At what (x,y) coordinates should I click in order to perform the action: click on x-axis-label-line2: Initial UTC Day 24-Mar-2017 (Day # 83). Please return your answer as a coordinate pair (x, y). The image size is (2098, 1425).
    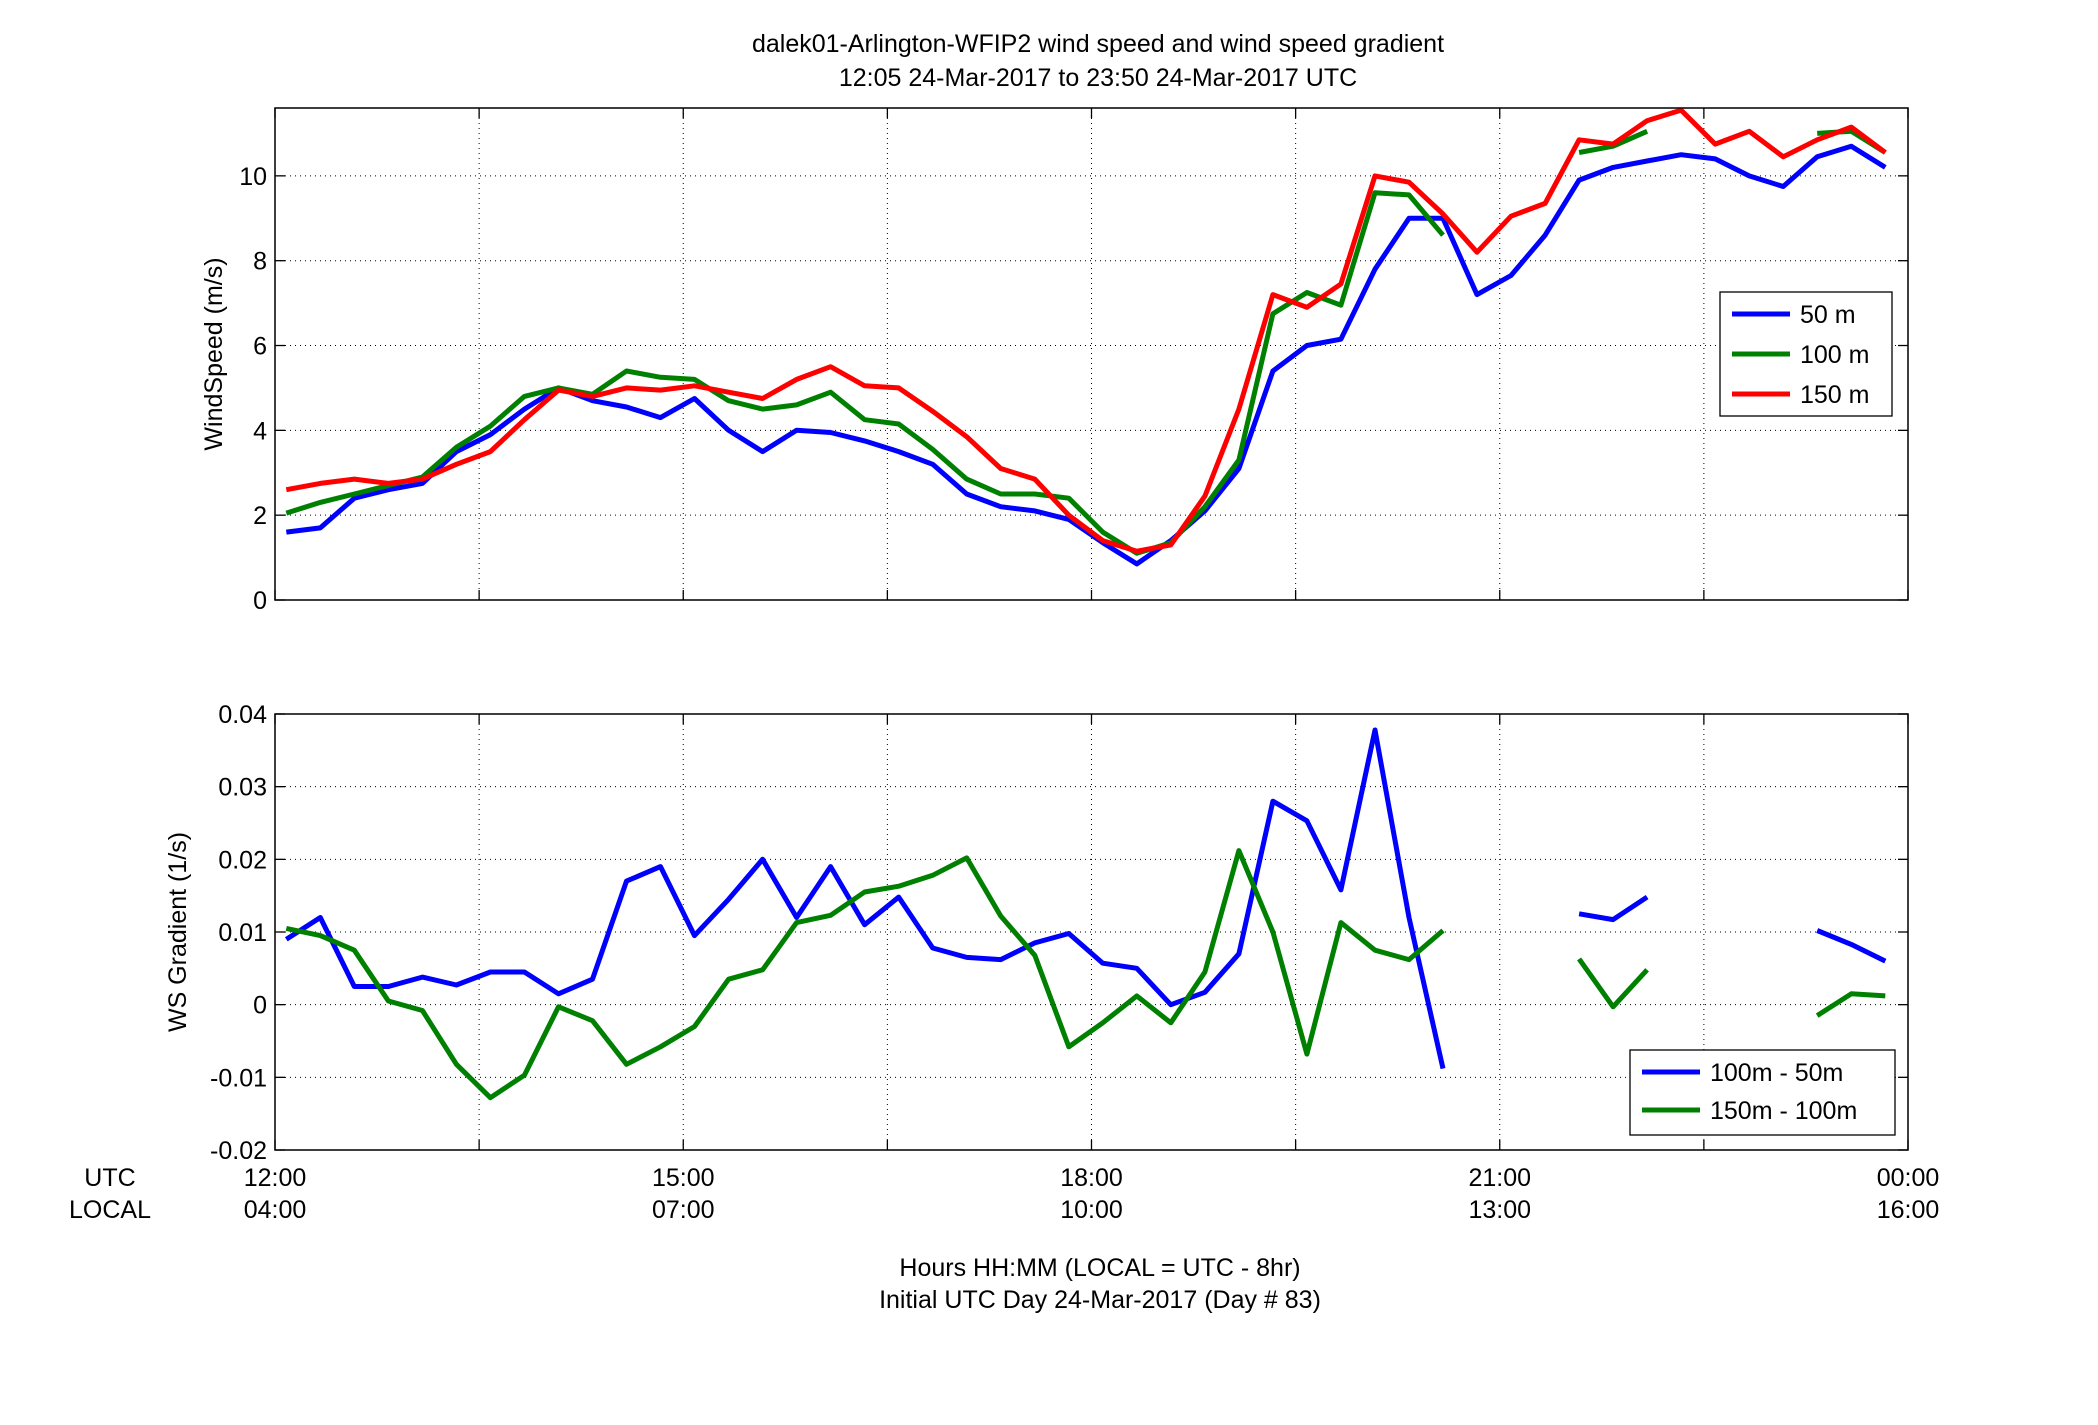
    Looking at the image, I should click on (1100, 1300).